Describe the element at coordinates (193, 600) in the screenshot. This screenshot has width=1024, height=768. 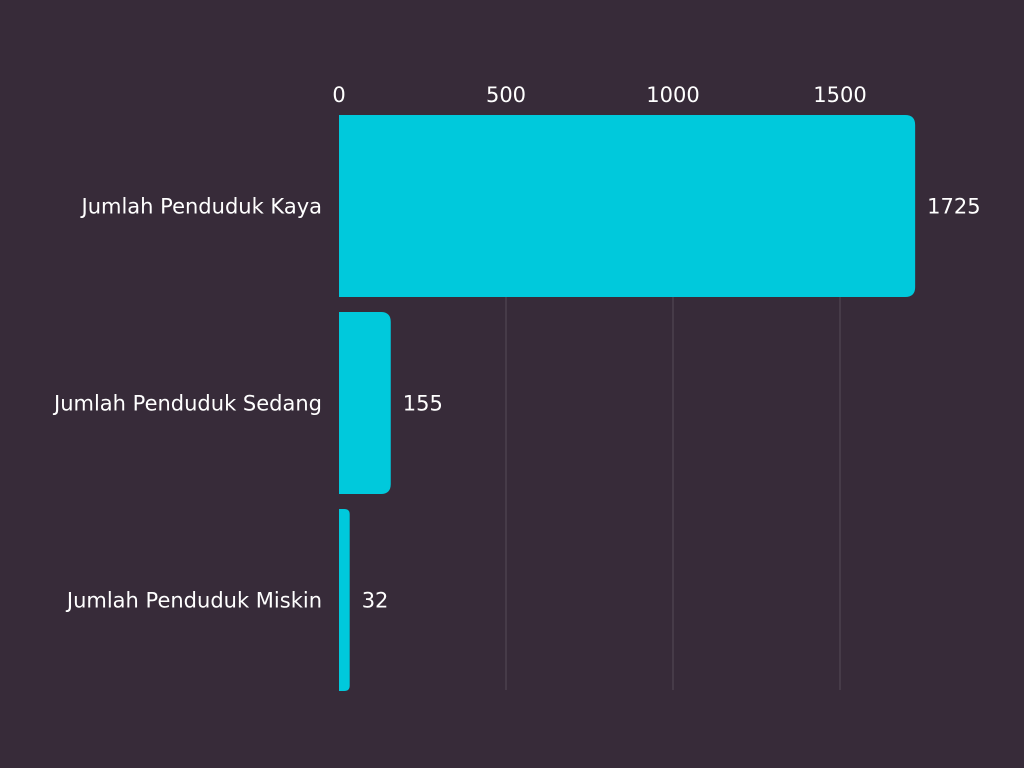
I see `category-label: Jumlah Penduduk Miskin` at that location.